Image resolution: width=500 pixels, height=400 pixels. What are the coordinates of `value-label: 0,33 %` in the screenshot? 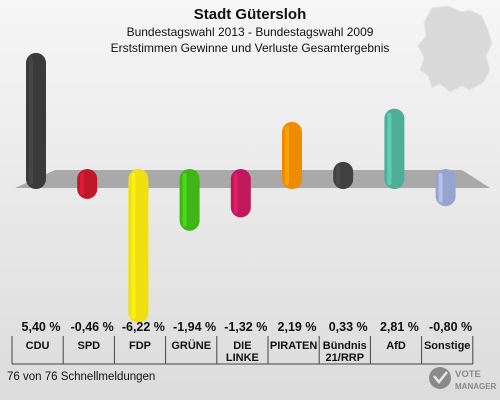 It's located at (348, 327).